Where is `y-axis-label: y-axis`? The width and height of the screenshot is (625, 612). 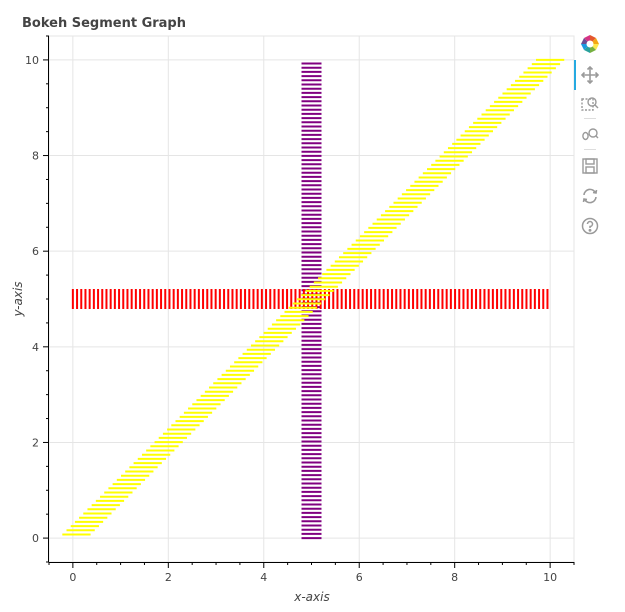
y-axis-label: y-axis is located at coordinates (18, 299).